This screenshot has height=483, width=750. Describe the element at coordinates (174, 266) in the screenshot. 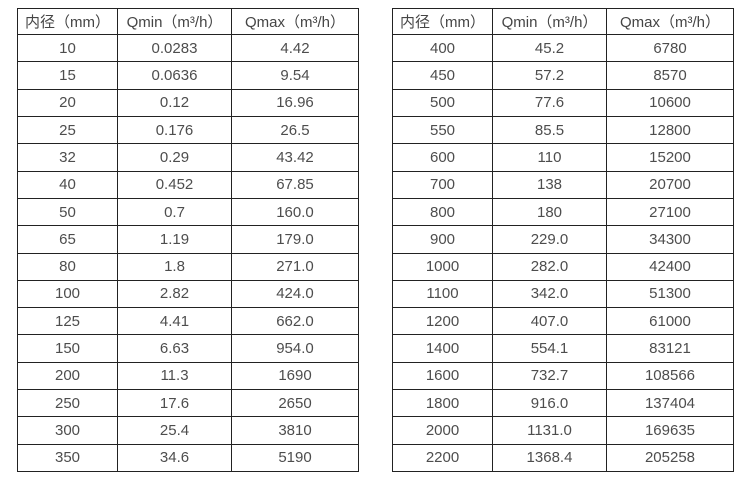

I see `table-cell: 1.8` at that location.